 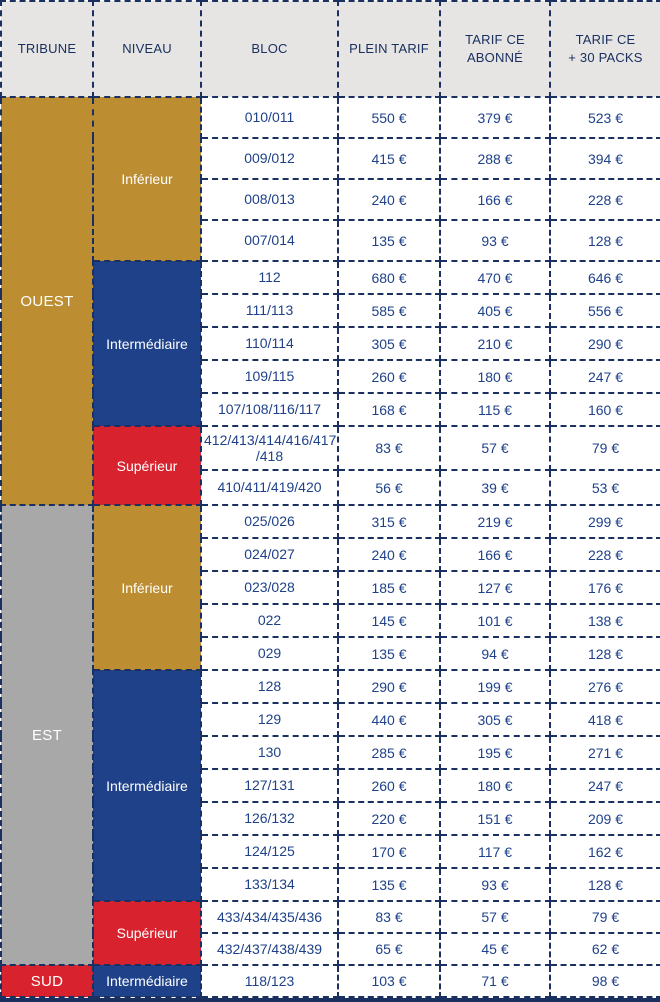 What do you see at coordinates (604, 587) in the screenshot?
I see `tarif-ce-packs-cell: 176 €` at bounding box center [604, 587].